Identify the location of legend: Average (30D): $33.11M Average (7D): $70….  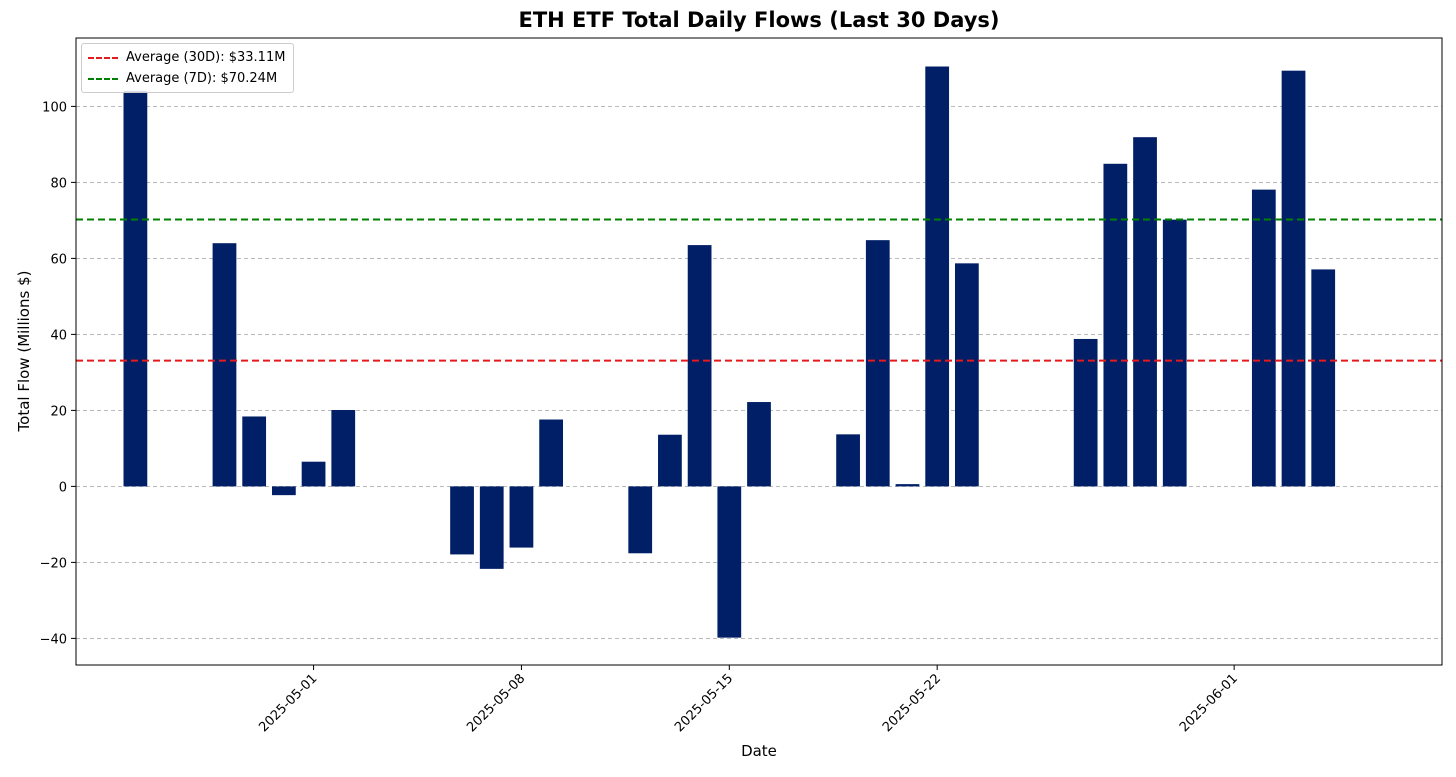
(188, 68).